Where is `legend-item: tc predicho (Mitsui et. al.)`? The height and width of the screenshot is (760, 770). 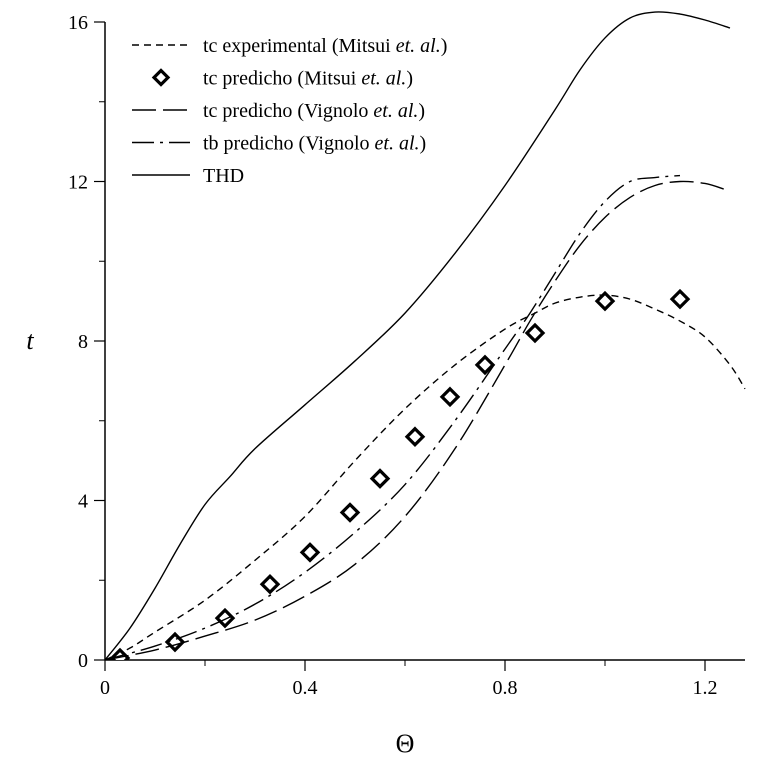 legend-item: tc predicho (Mitsui et. al.) is located at coordinates (282, 79).